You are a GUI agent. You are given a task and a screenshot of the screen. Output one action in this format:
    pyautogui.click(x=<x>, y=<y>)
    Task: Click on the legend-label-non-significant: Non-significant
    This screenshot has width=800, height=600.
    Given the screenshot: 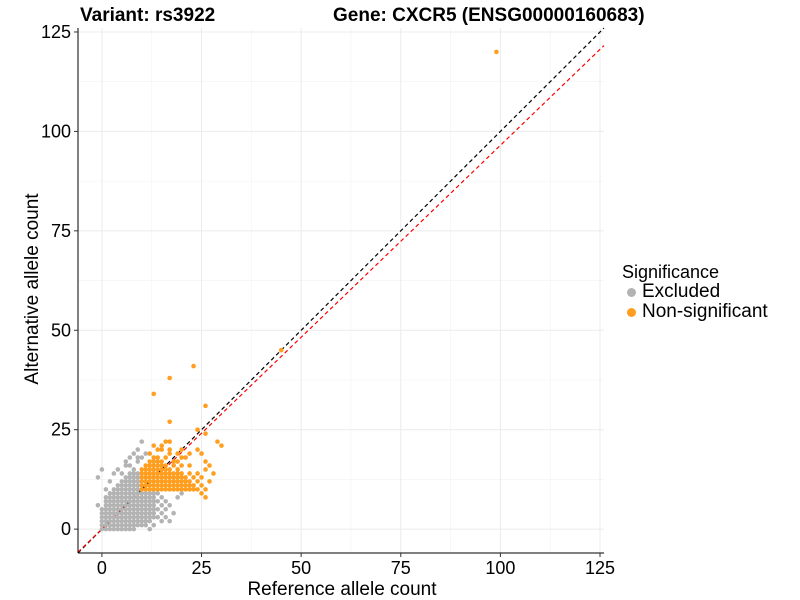 What is the action you would take?
    pyautogui.click(x=705, y=311)
    